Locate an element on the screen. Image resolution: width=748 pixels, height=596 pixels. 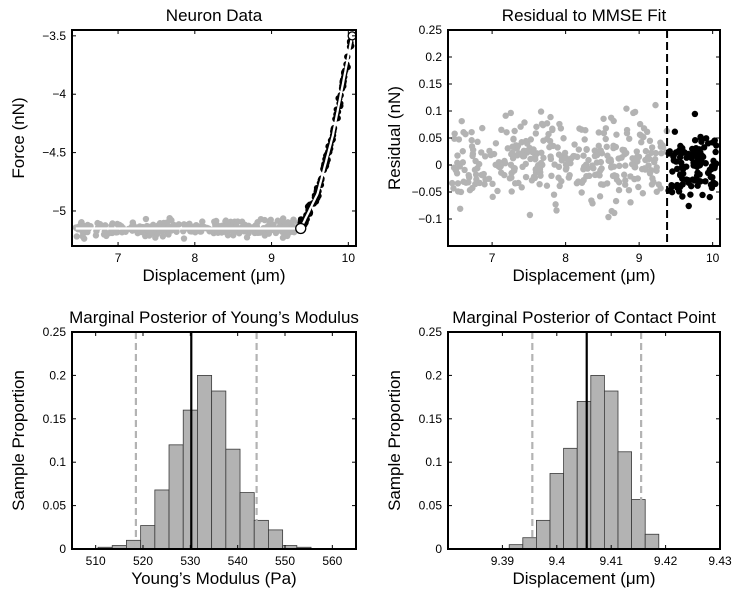
x-tick-label: 9.39 is located at coordinates (503, 561).